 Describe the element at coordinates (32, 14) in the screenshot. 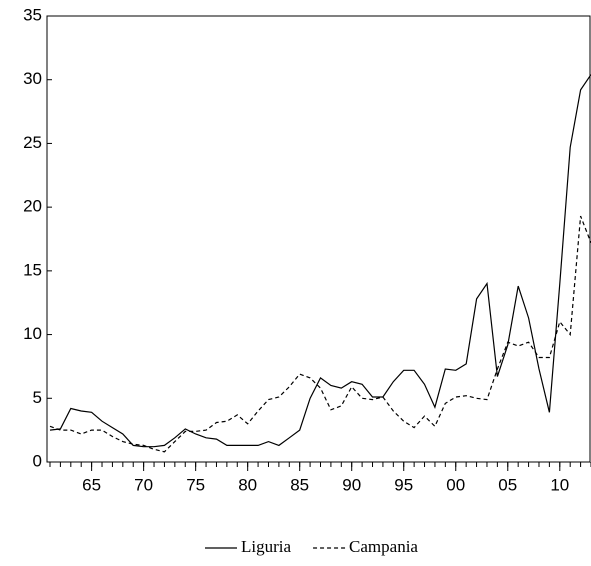

I see `y-tick-label: 35` at that location.